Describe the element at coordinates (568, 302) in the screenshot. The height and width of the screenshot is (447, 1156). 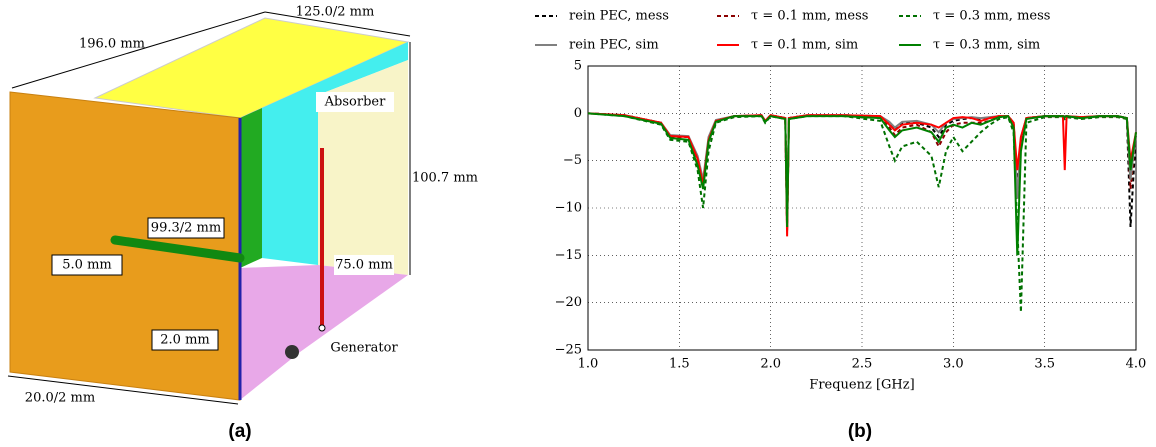
I see `y-tick-label: −20` at that location.